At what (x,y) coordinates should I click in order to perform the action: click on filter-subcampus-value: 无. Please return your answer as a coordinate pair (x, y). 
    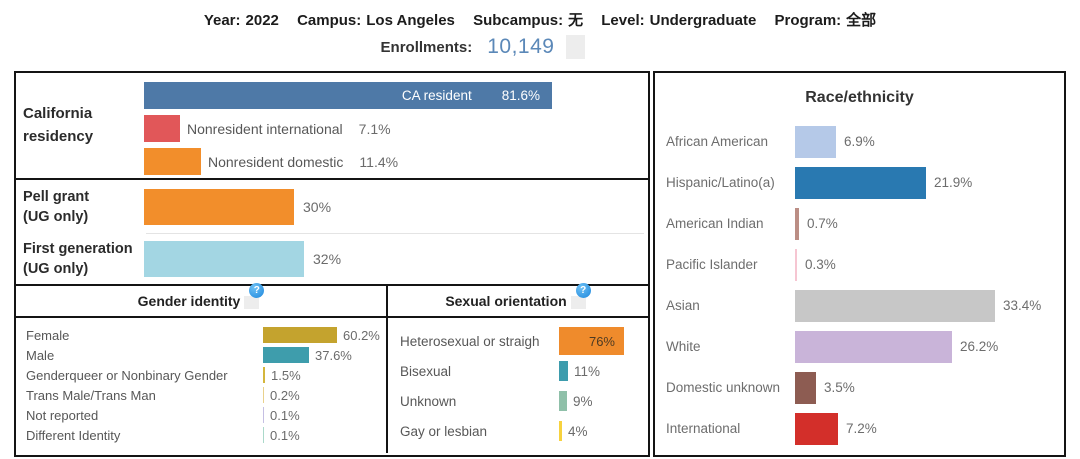
    Looking at the image, I should click on (576, 20).